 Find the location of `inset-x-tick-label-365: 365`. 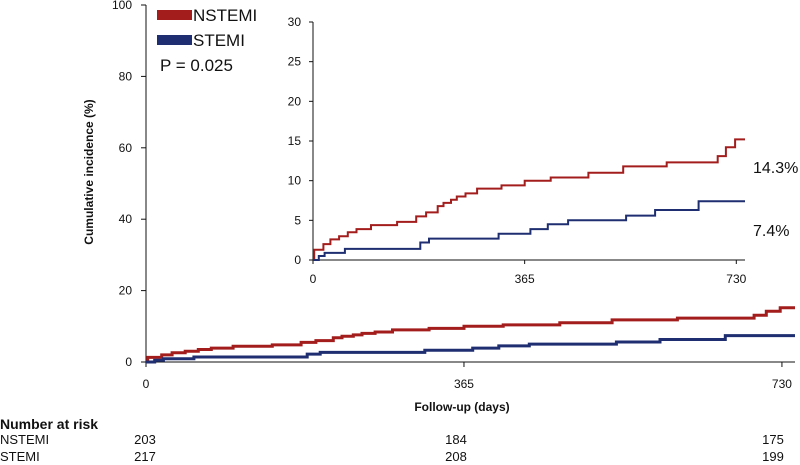

inset-x-tick-label-365: 365 is located at coordinates (525, 279).